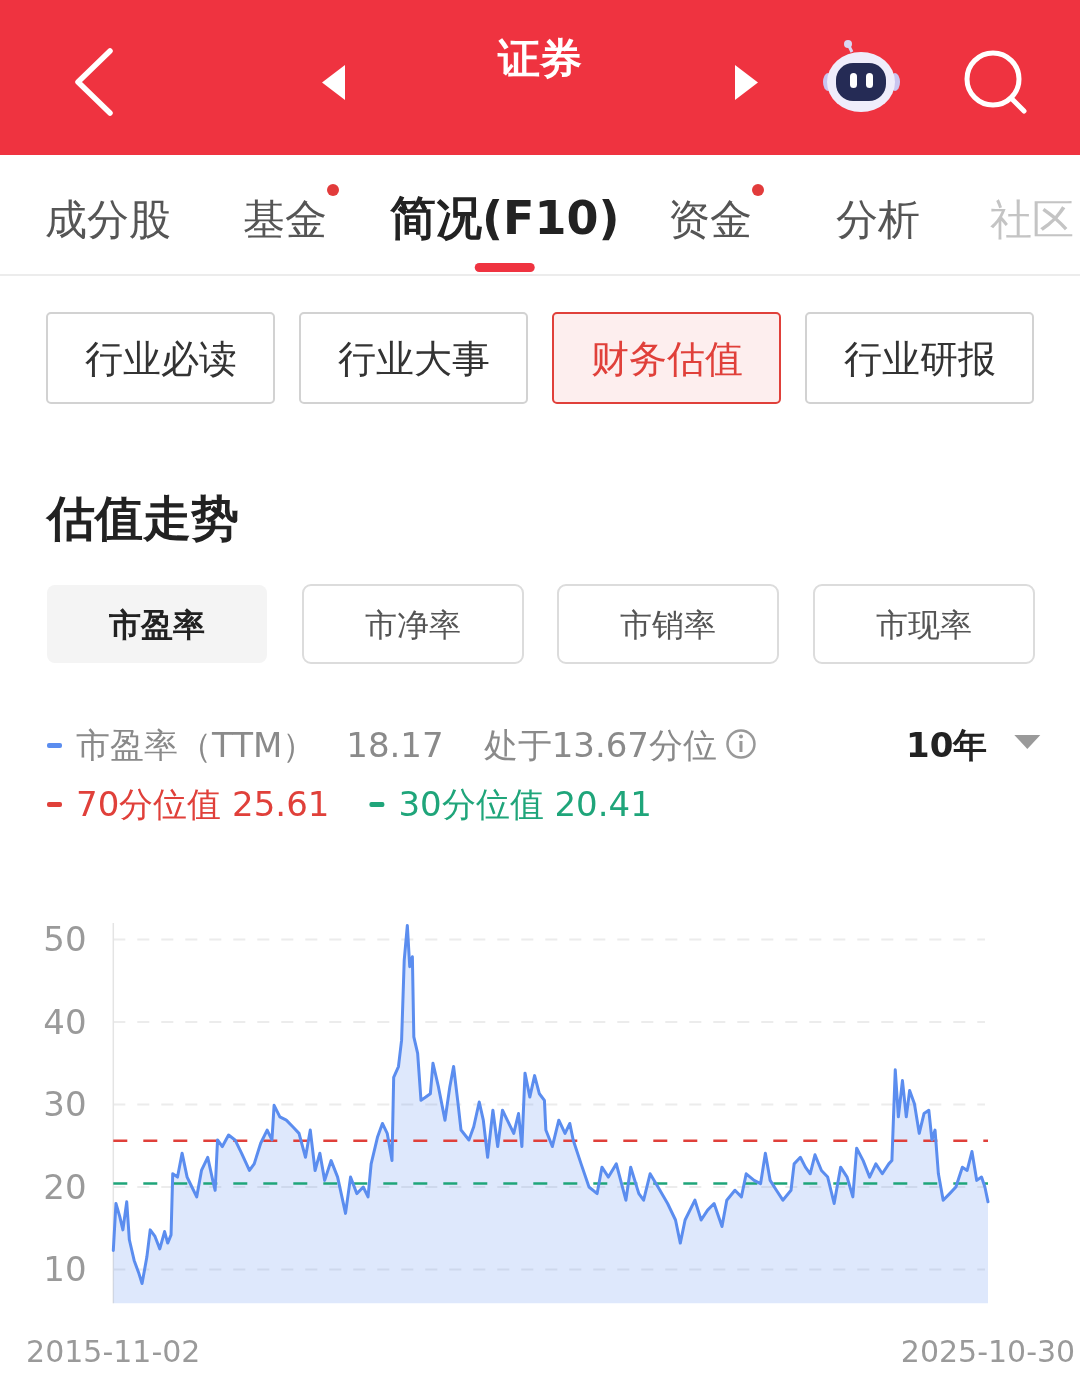  What do you see at coordinates (160, 358) in the screenshot?
I see `button: 行业必读` at bounding box center [160, 358].